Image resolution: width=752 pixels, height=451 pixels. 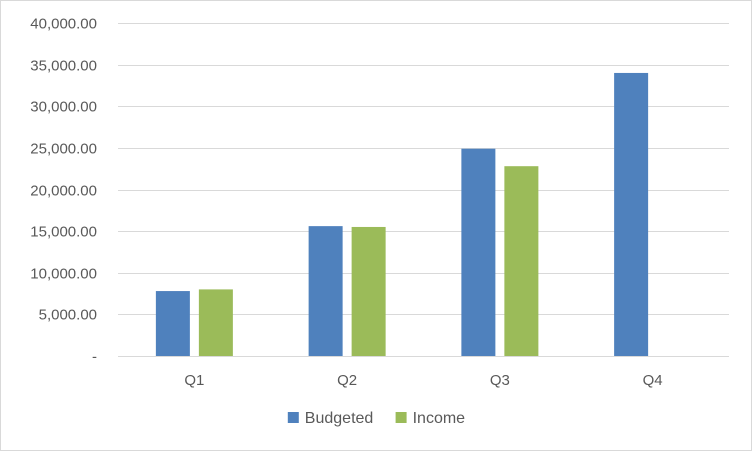 What do you see at coordinates (376, 418) in the screenshot?
I see `legend: Budgeted Income` at bounding box center [376, 418].